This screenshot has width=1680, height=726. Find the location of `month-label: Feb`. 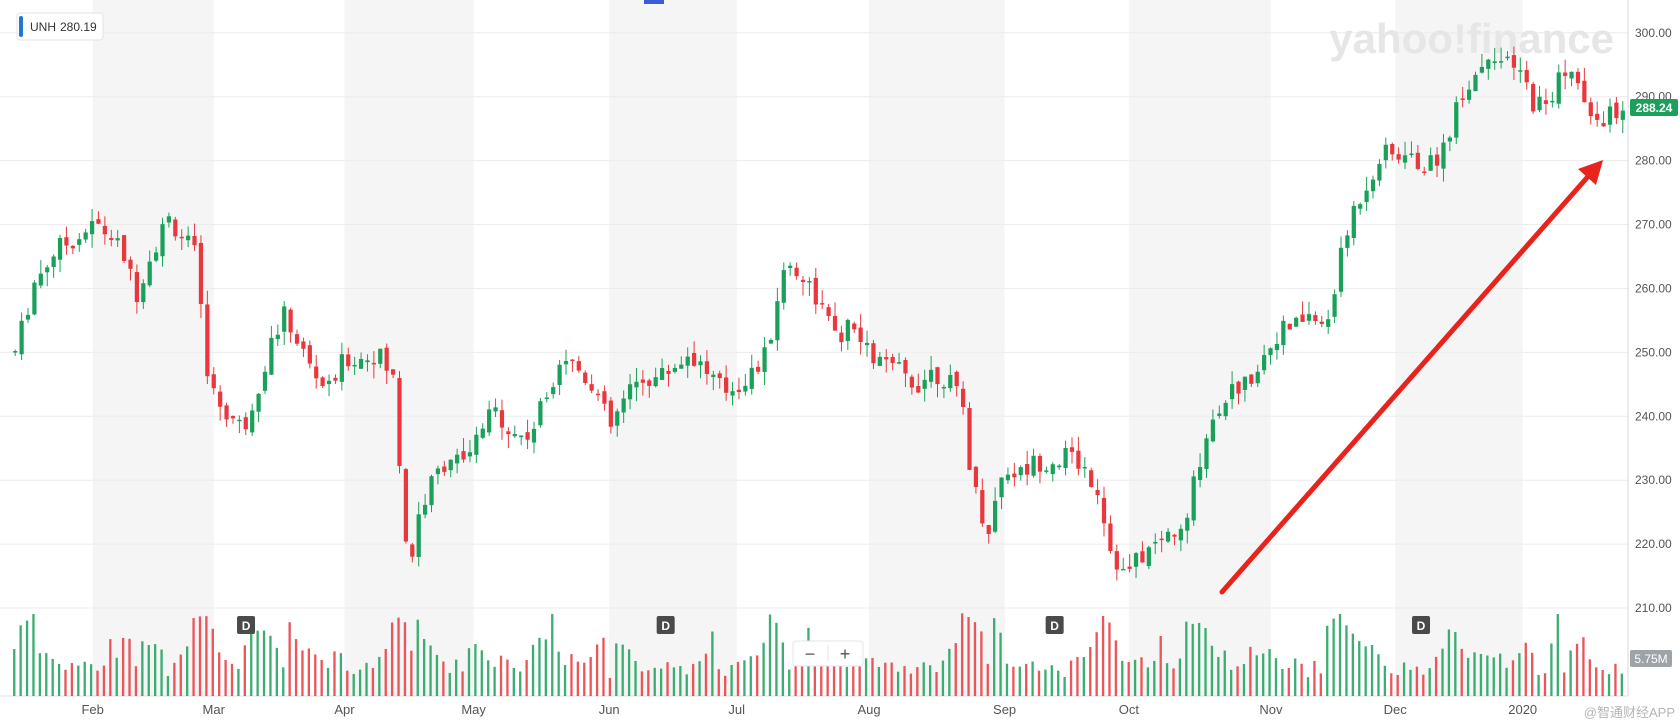

month-label: Feb is located at coordinates (92, 709).